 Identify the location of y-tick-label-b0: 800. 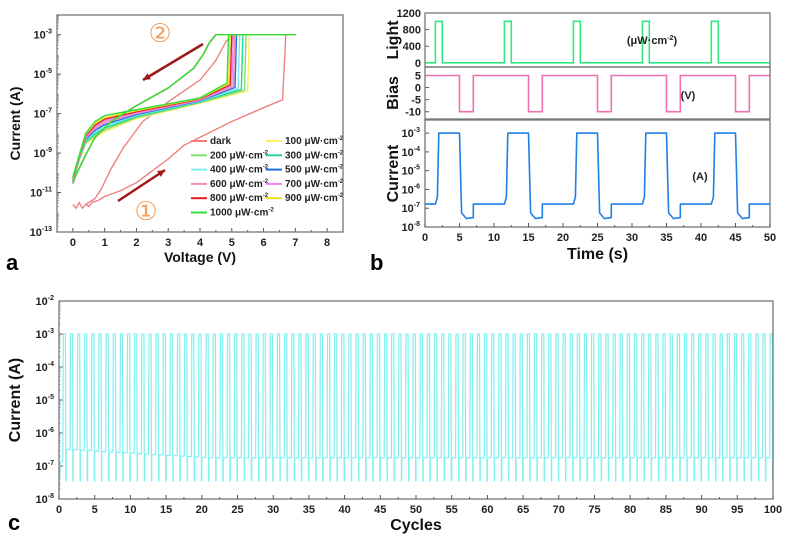
(412, 31).